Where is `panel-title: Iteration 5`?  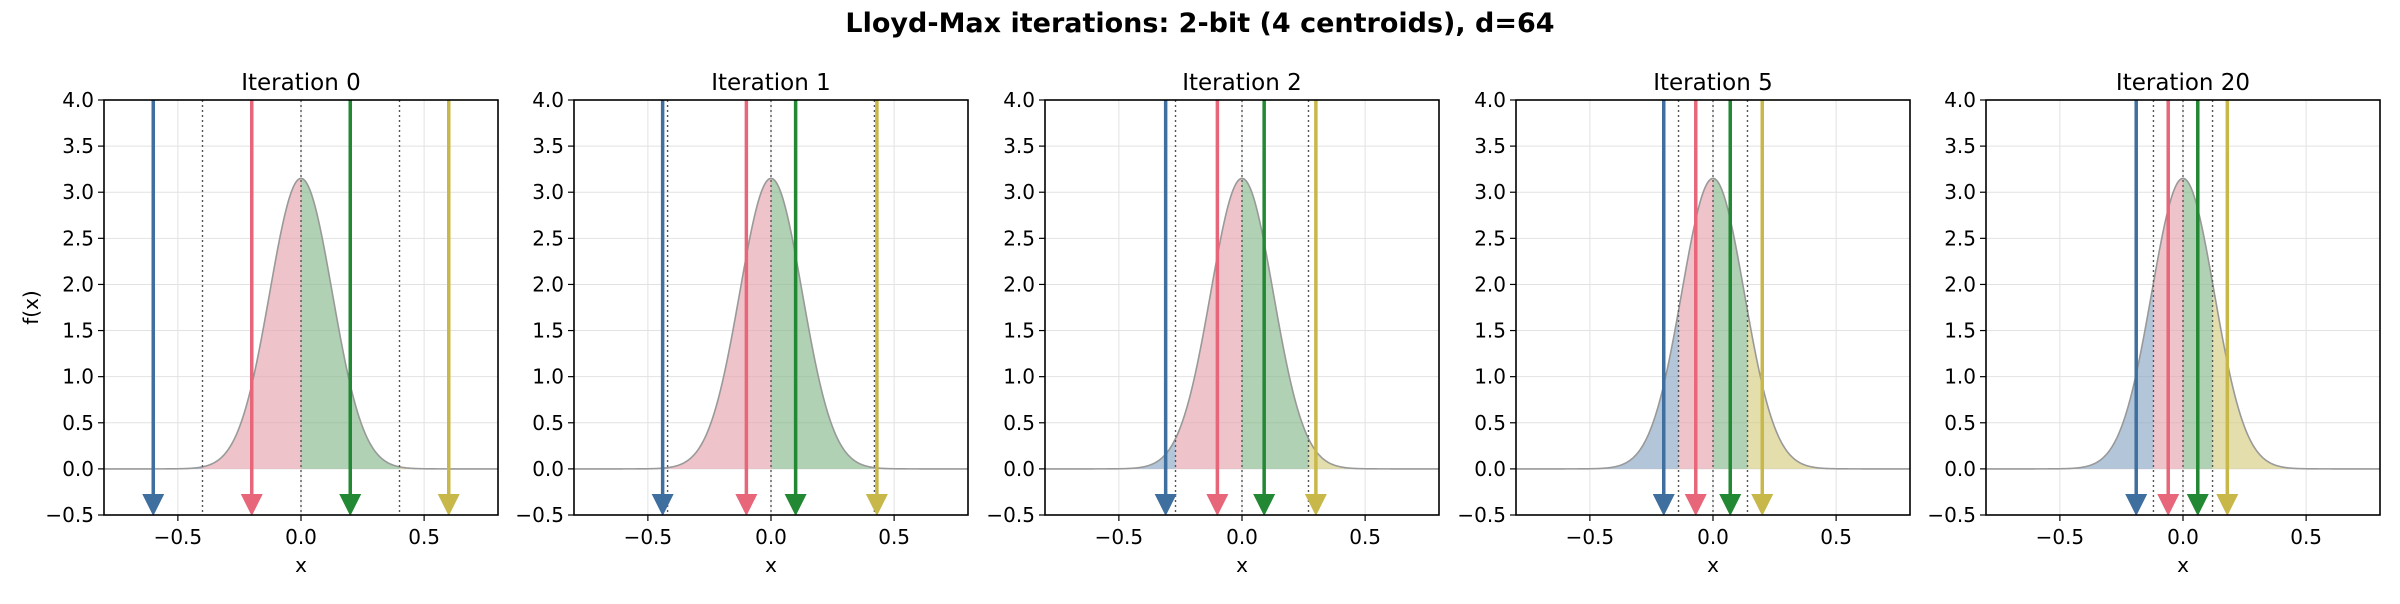
panel-title: Iteration 5 is located at coordinates (1713, 83).